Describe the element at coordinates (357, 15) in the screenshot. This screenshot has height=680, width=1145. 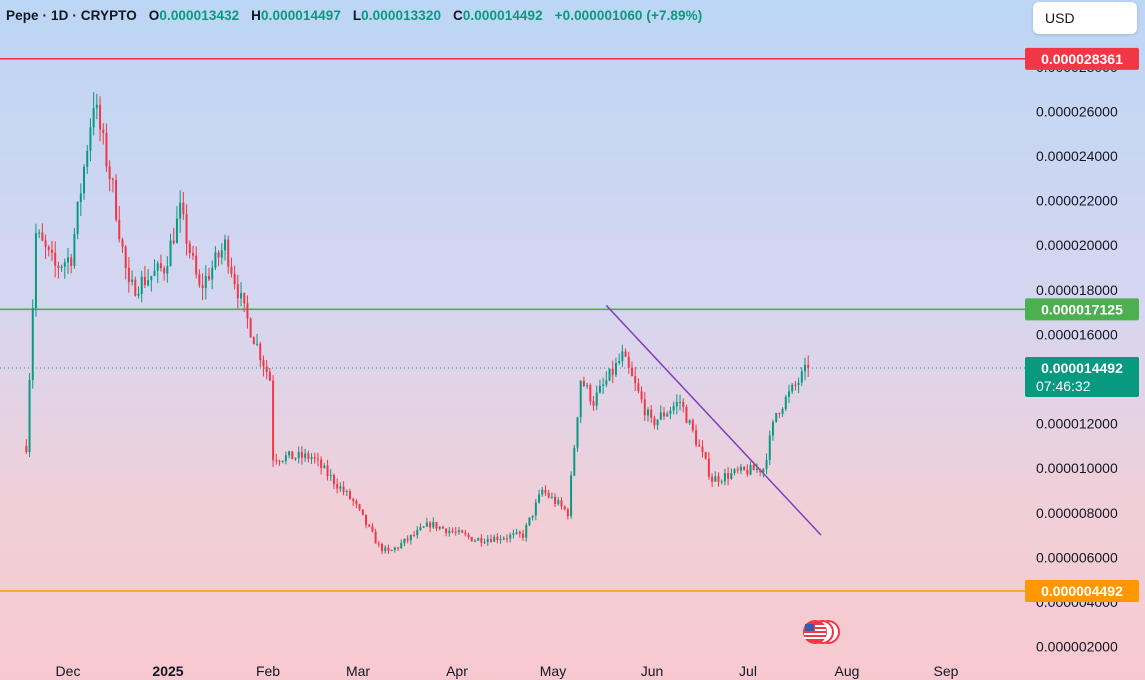
I see `low-label: L` at that location.